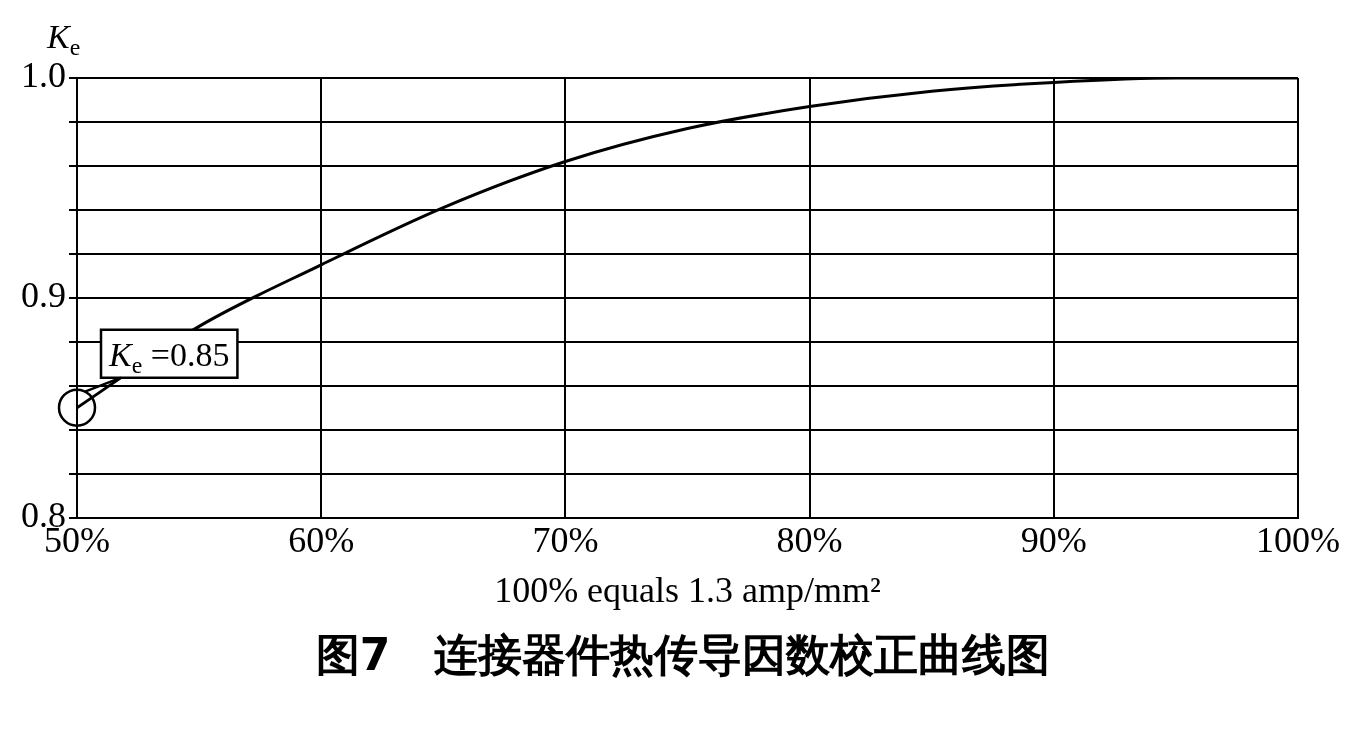 Image resolution: width=1368 pixels, height=744 pixels. I want to click on text: 图7 连接器件热传导因数校正曲线图, so click(683, 655).